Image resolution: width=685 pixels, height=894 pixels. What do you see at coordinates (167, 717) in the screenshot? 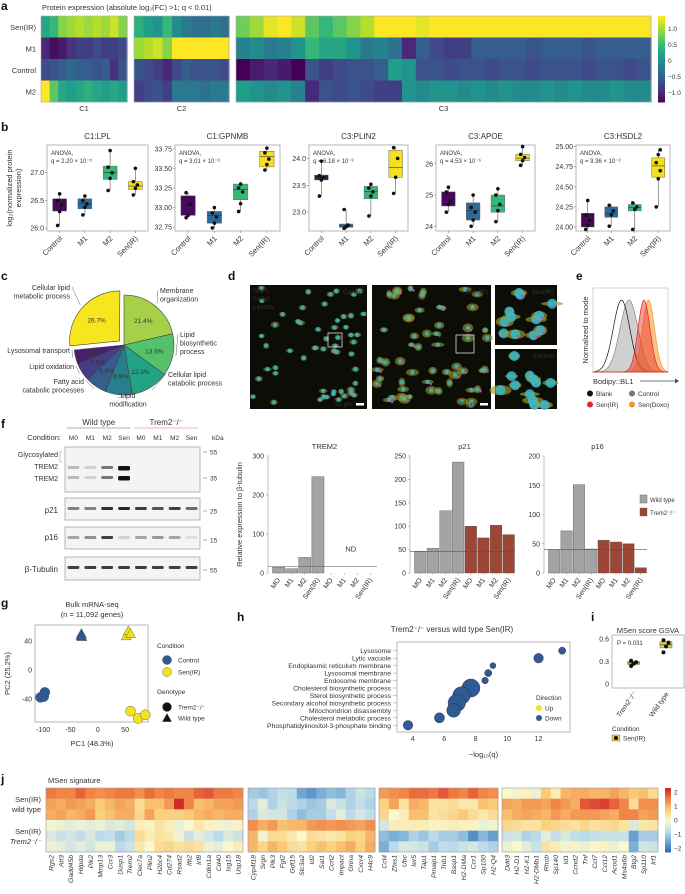
I see `legend-marker` at bounding box center [167, 717].